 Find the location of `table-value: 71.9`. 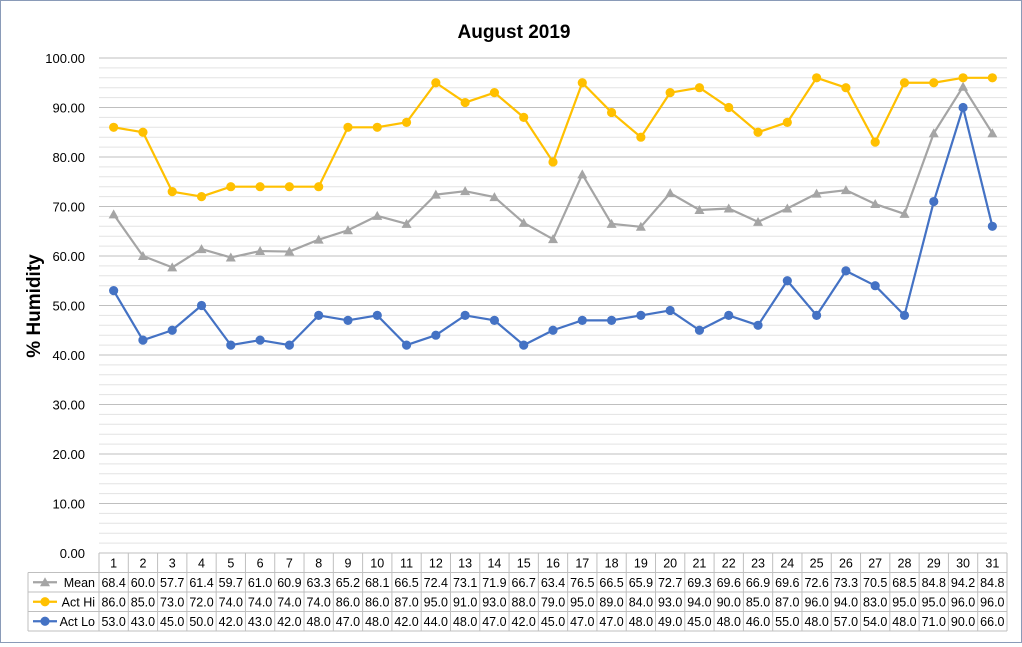

table-value: 71.9 is located at coordinates (494, 583).